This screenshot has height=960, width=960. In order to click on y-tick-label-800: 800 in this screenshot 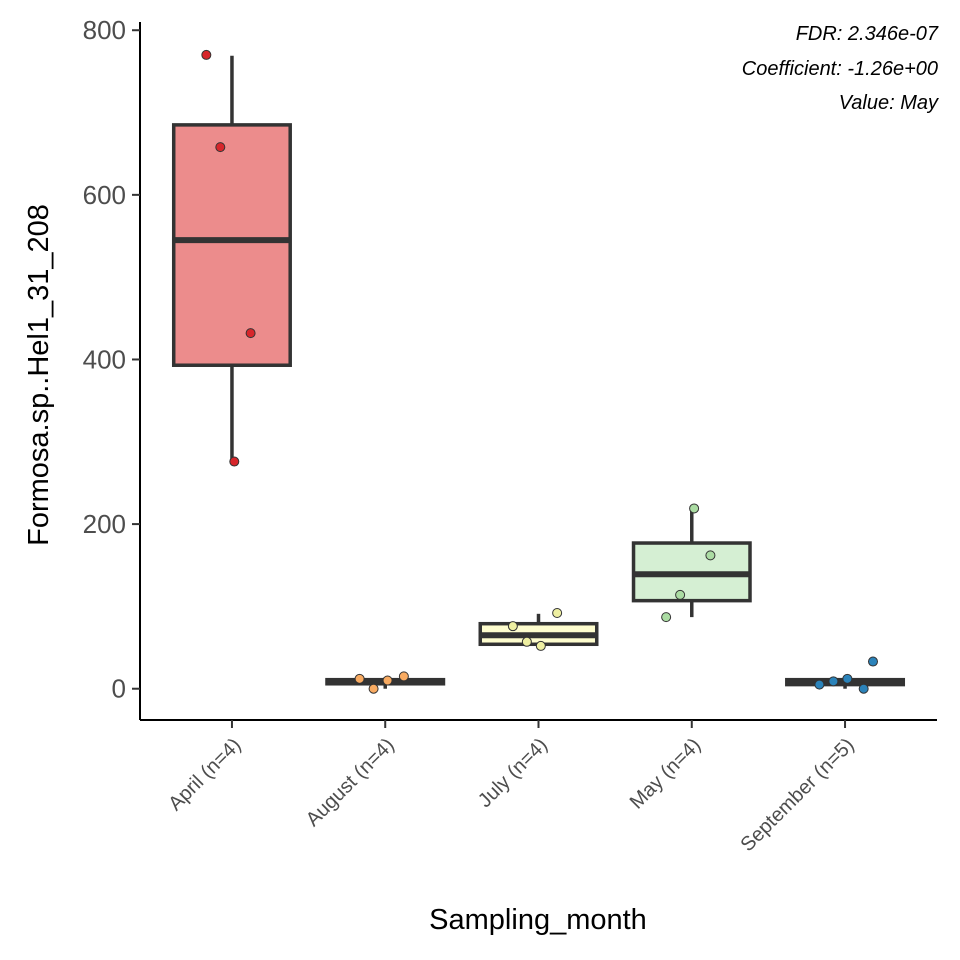, I will do `click(104, 30)`.